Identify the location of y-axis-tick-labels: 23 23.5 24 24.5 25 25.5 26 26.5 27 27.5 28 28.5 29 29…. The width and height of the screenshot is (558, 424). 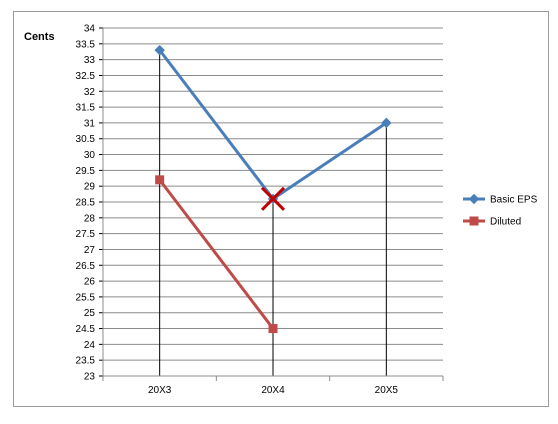
(86, 203).